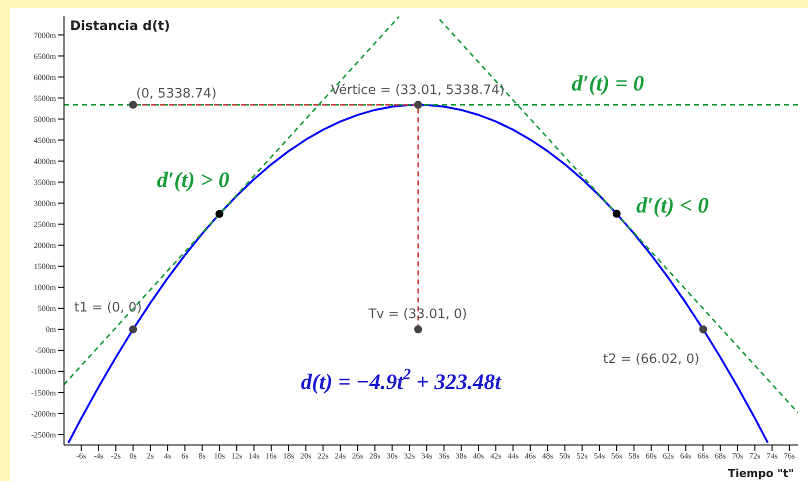 The height and width of the screenshot is (481, 808). Describe the element at coordinates (789, 456) in the screenshot. I see `x-tick-label: 76s` at that location.